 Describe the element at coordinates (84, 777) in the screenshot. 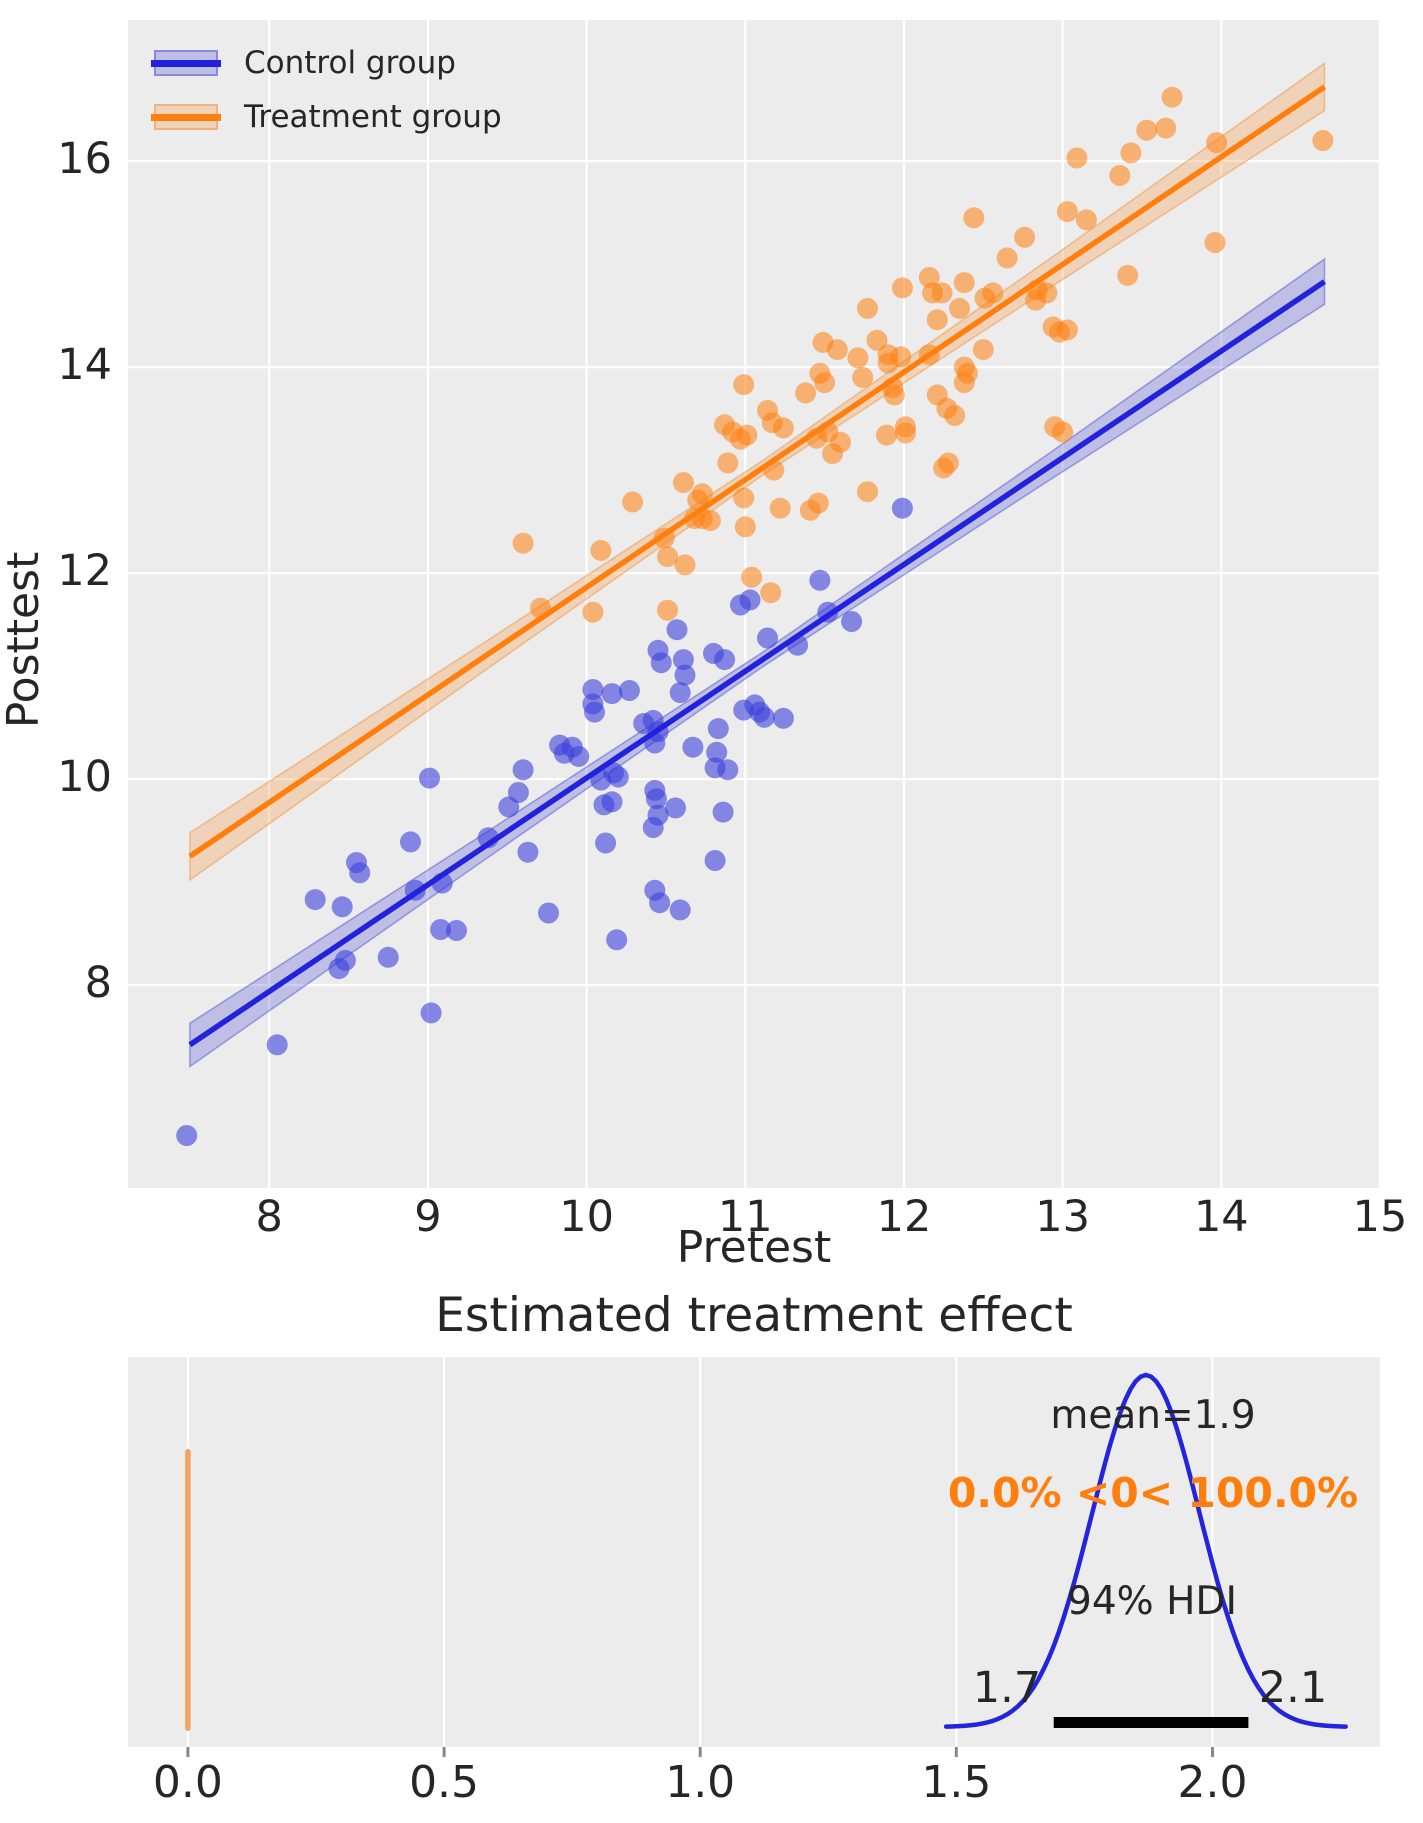

I see `y-tick-10: 10` at that location.